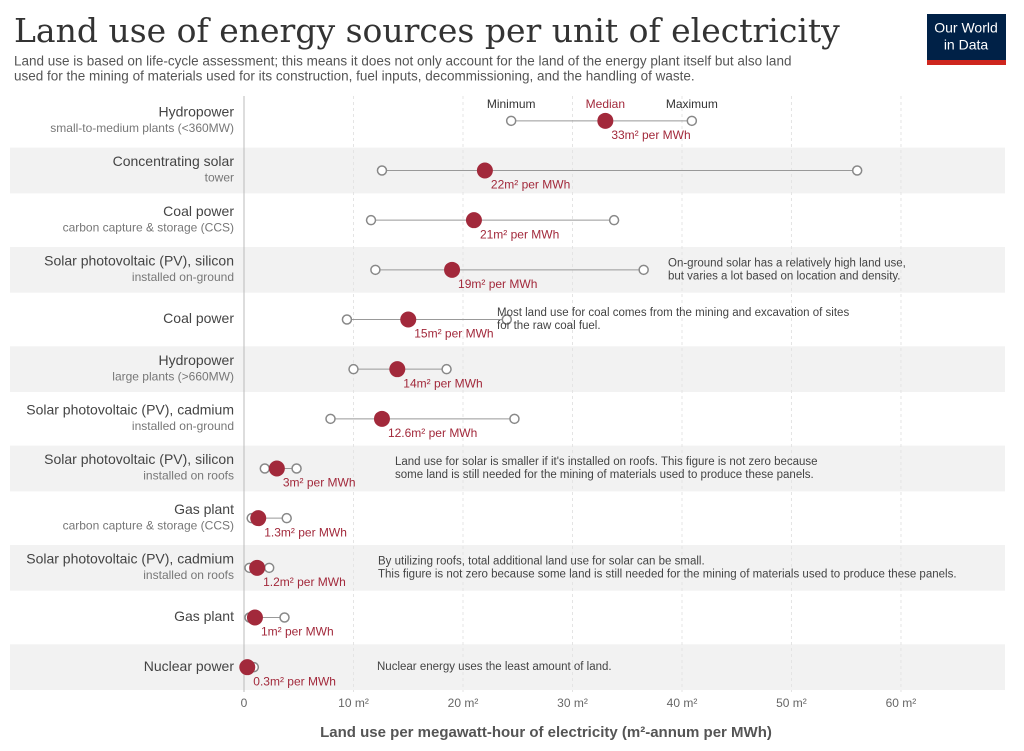 The height and width of the screenshot is (751, 1024). I want to click on value-label: 1.3m² per MWh, so click(305, 532).